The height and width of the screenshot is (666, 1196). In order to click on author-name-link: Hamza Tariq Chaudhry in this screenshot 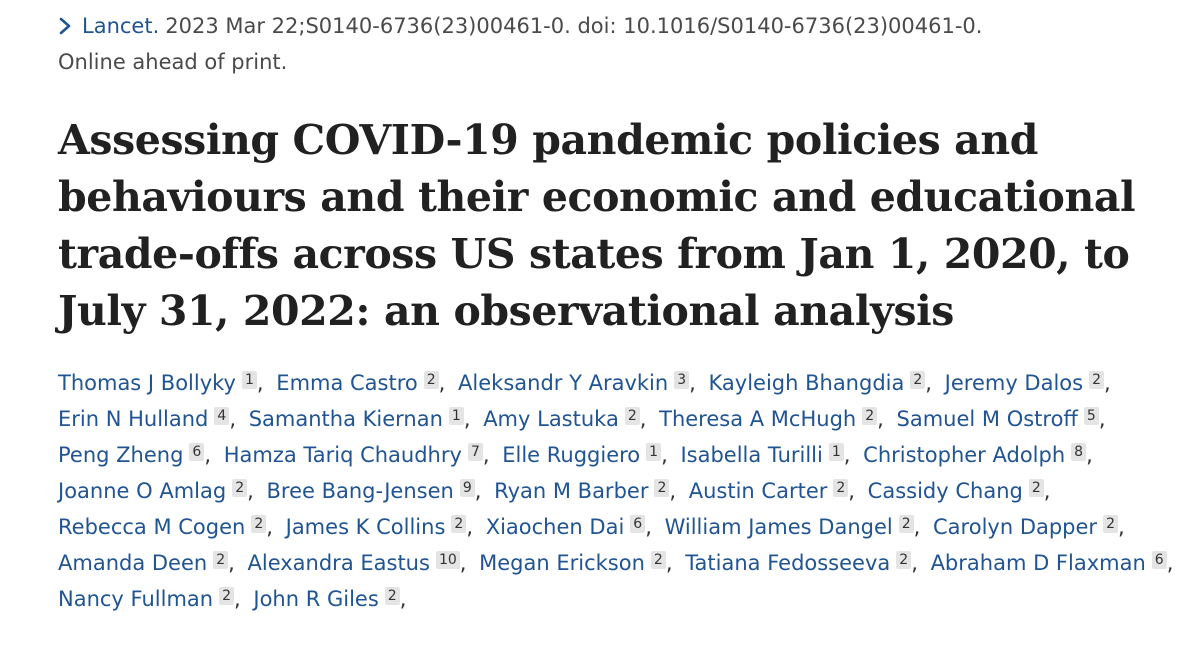, I will do `click(342, 455)`.